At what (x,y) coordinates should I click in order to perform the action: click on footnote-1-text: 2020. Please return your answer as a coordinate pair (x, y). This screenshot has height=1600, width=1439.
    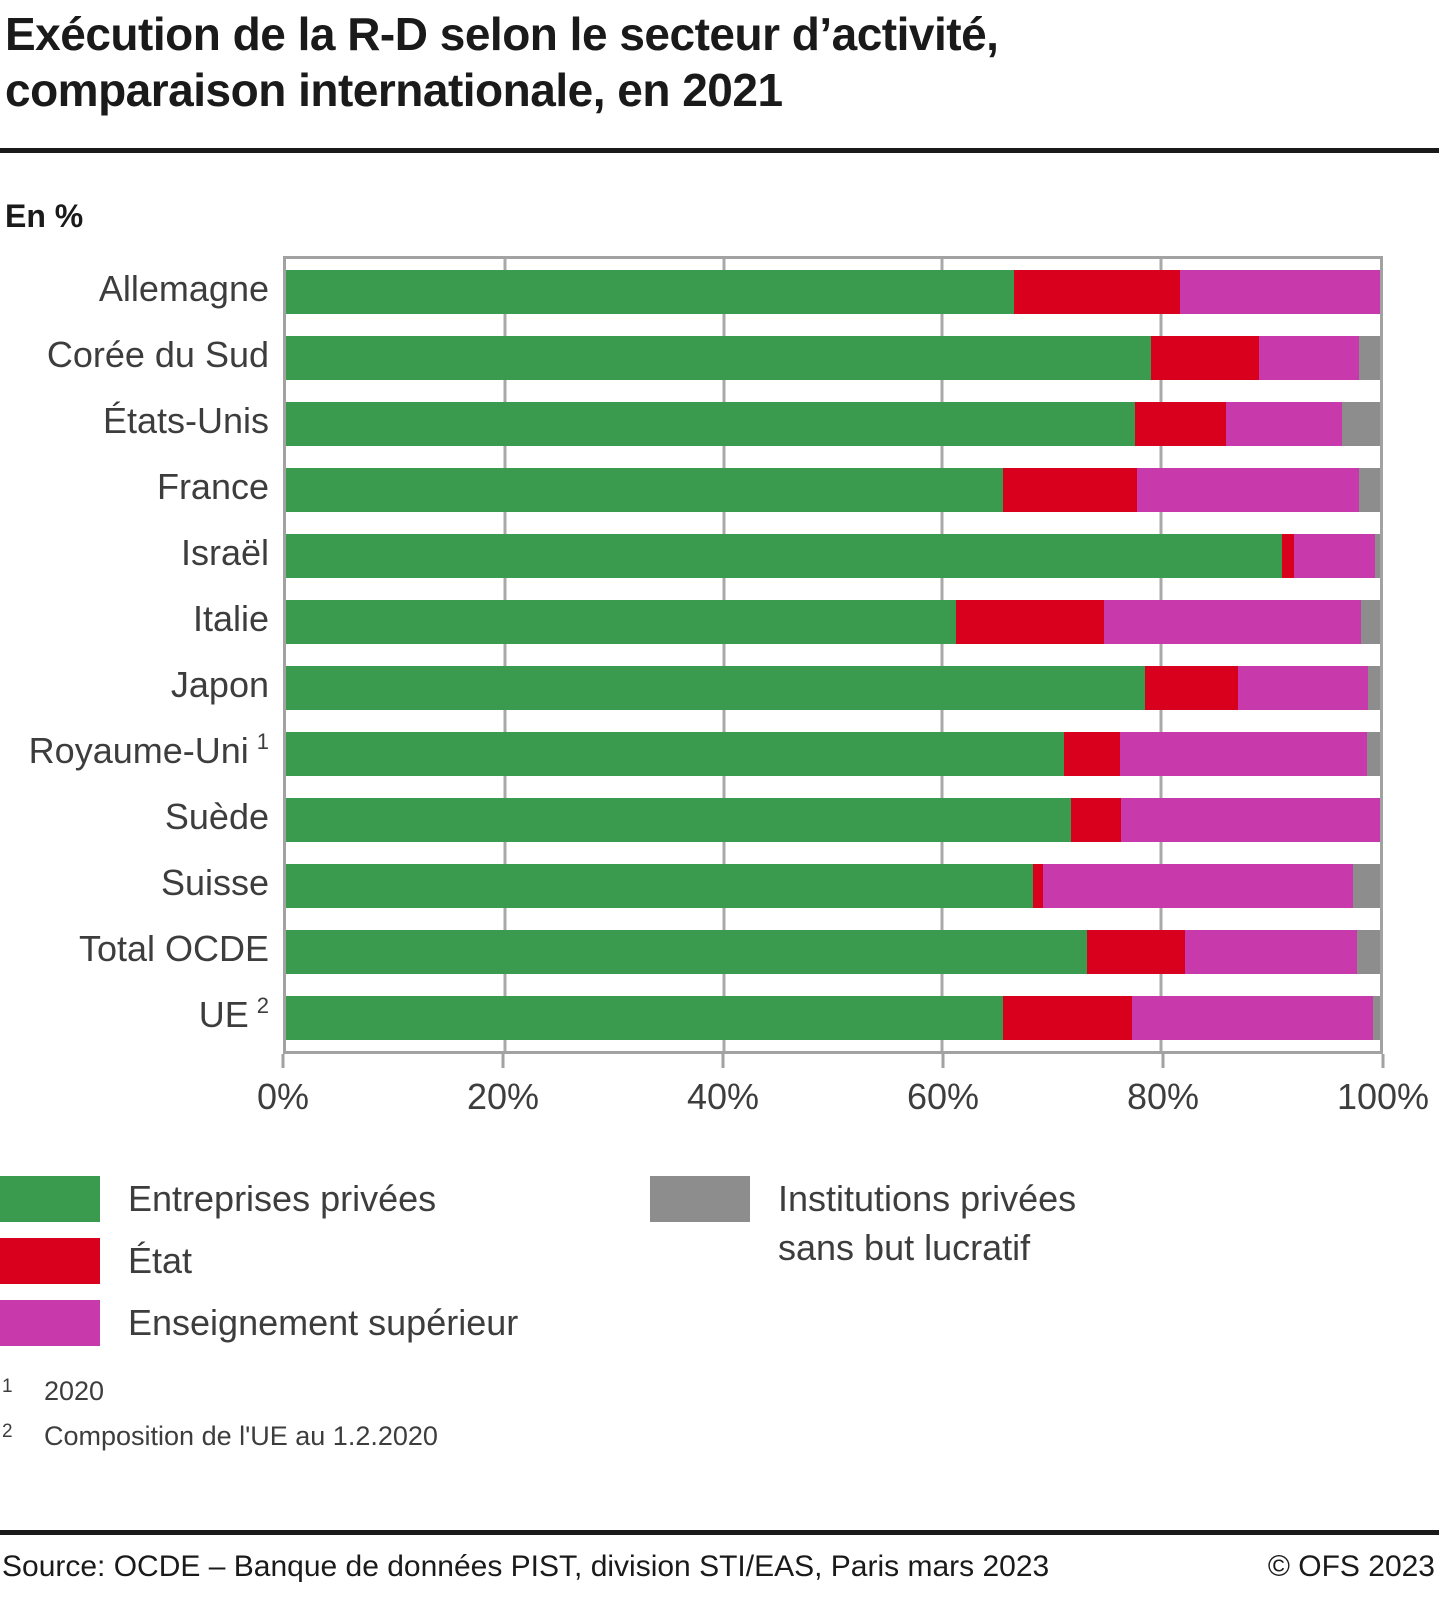
    Looking at the image, I should click on (74, 1391).